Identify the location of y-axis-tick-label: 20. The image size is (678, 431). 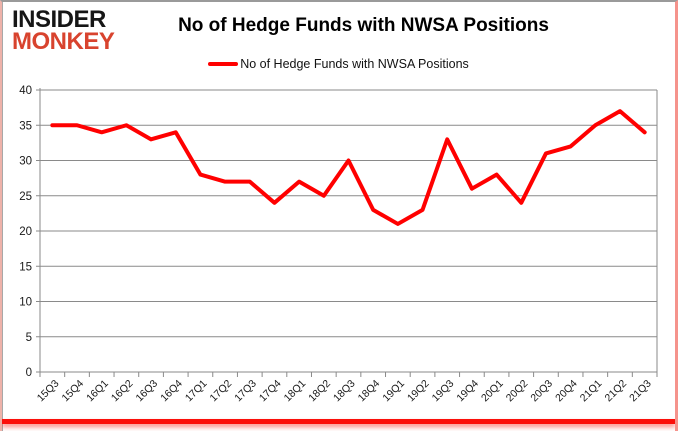
(25, 232).